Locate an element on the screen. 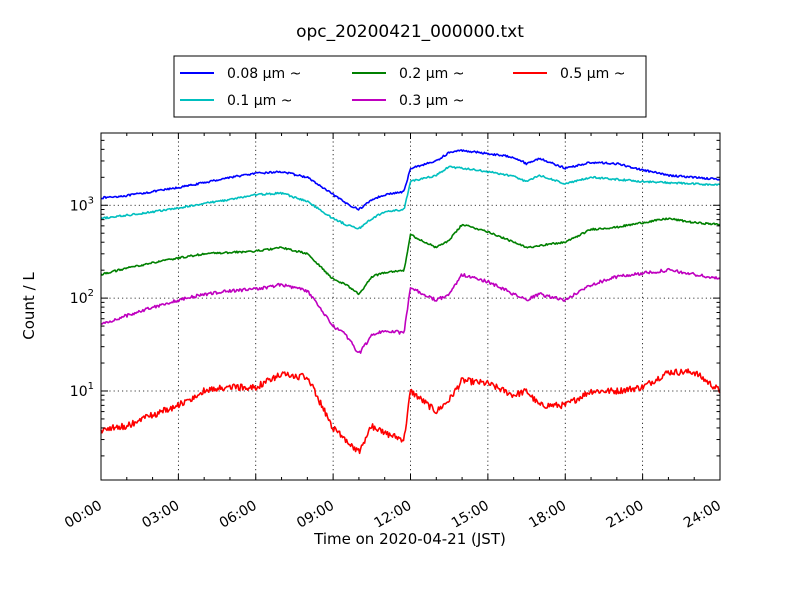 The image size is (800, 600). y-tick-label: 10¹ is located at coordinates (82, 390).